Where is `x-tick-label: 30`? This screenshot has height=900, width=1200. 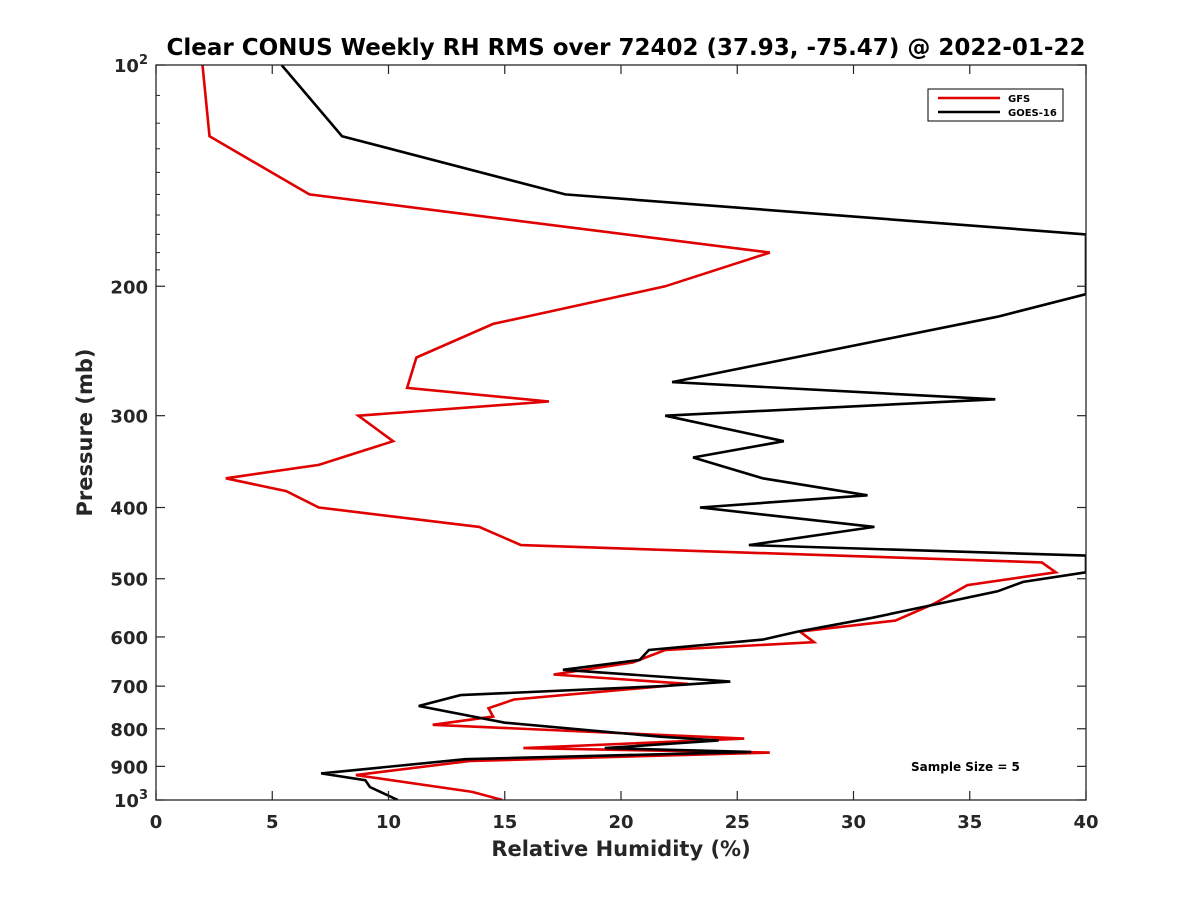
x-tick-label: 30 is located at coordinates (853, 822).